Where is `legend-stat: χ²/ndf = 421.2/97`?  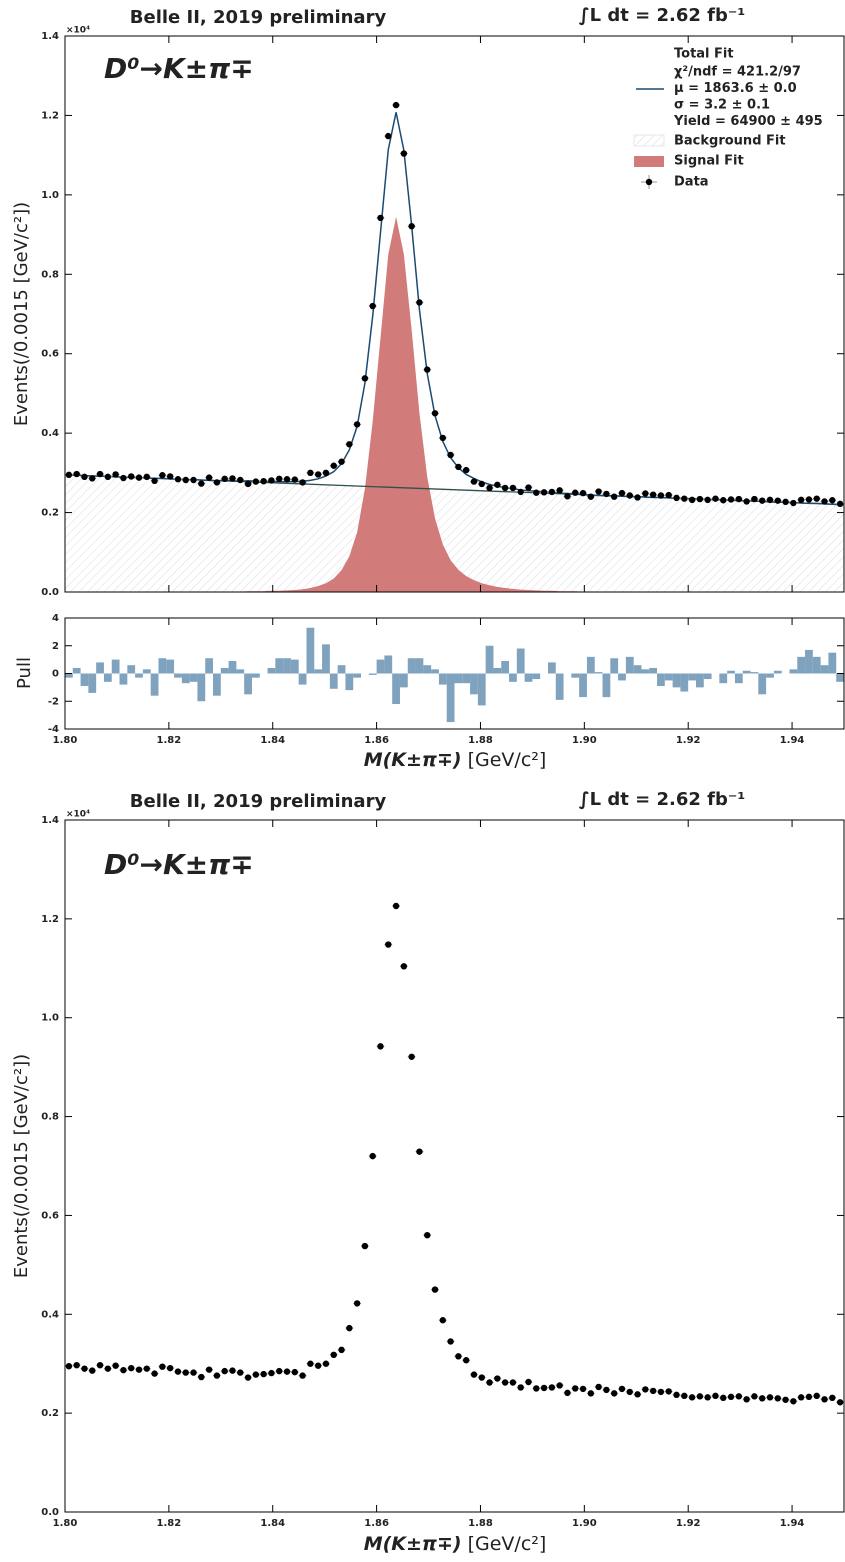
legend-stat: χ²/ndf = 421.2/97 is located at coordinates (737, 72).